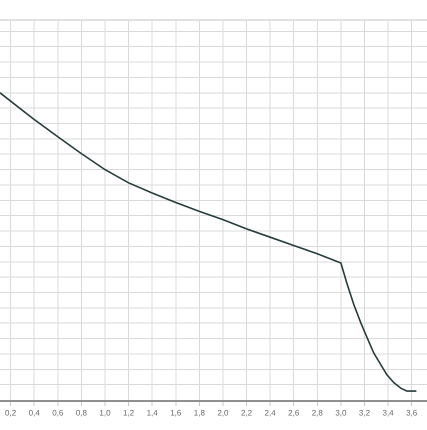 The height and width of the screenshot is (430, 427). Describe the element at coordinates (105, 413) in the screenshot. I see `x-tick-label: 1,0` at that location.